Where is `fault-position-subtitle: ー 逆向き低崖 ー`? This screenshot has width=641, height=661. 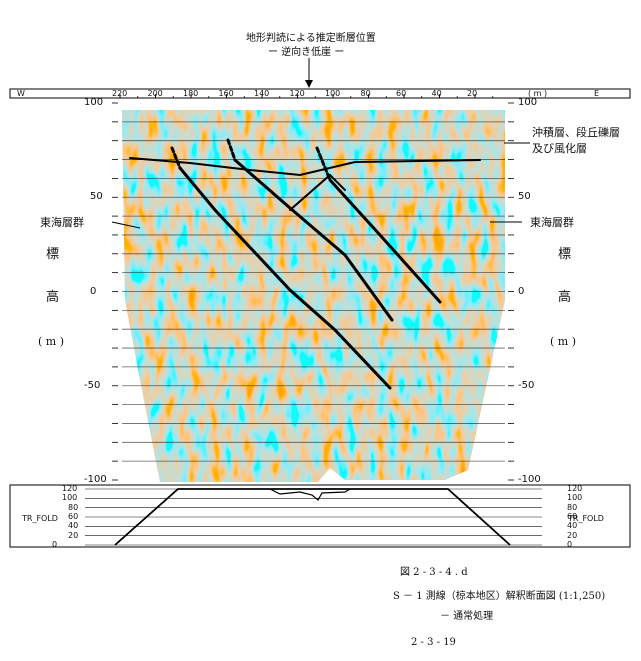
fault-position-subtitle: ー 逆向き低崖 ー is located at coordinates (306, 52).